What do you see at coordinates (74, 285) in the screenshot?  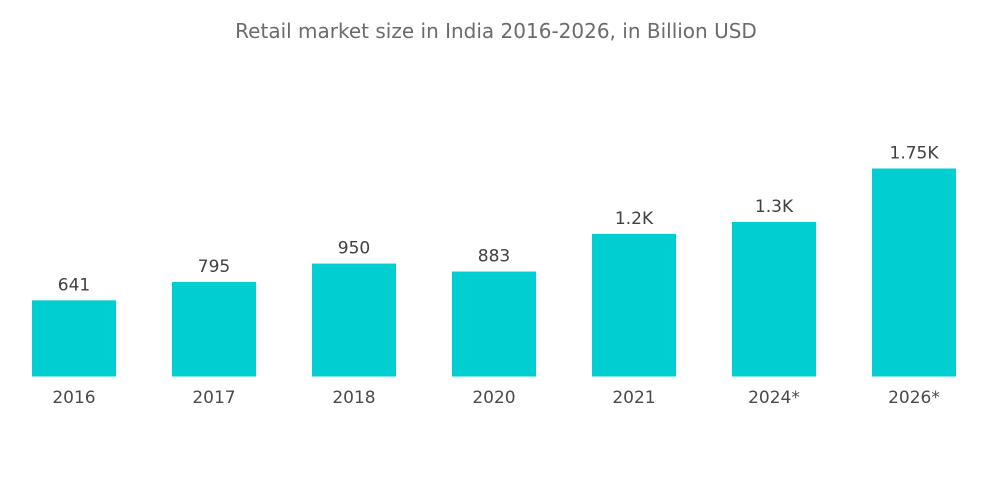 I see `value-label: 641` at bounding box center [74, 285].